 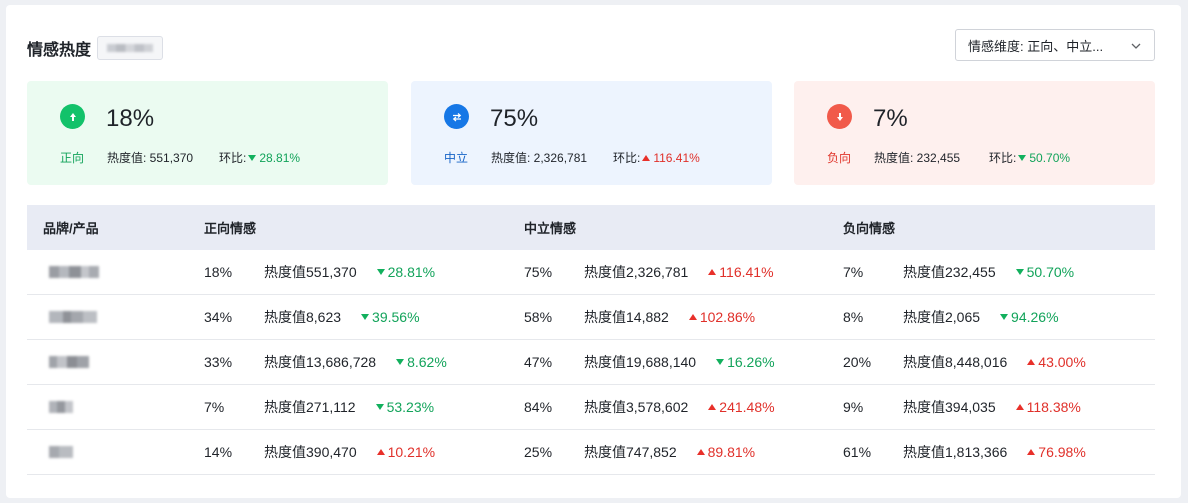 I want to click on ratio: 10.21%, so click(x=405, y=452).